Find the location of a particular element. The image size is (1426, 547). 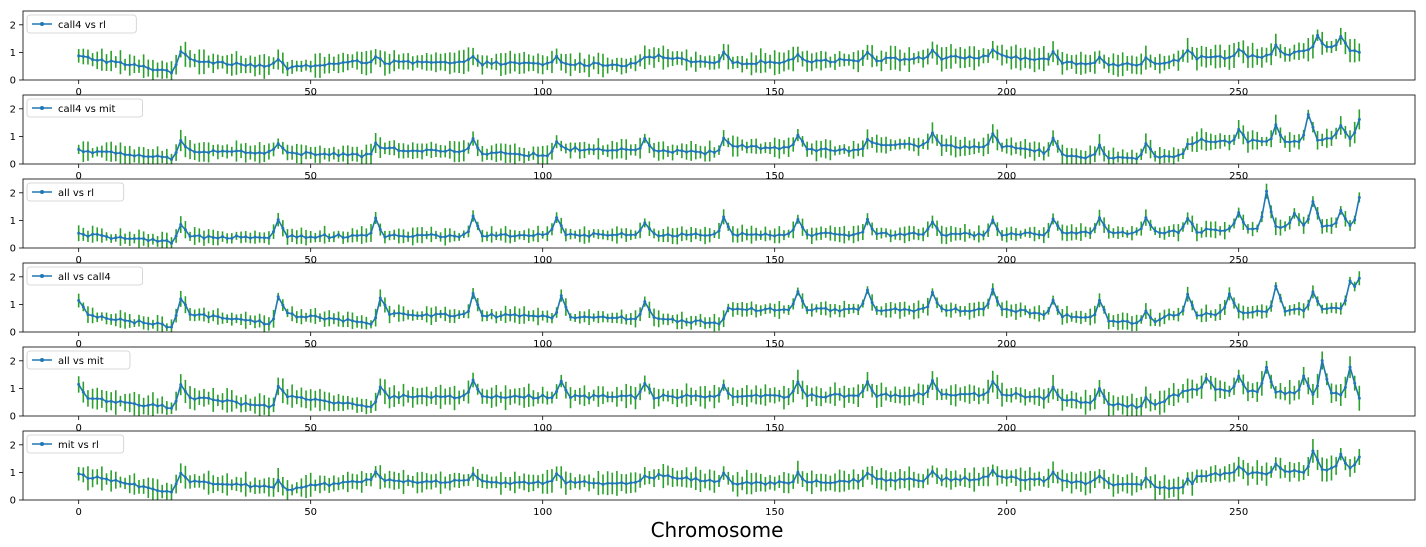

y-tick-label: 2 is located at coordinates (13, 361).